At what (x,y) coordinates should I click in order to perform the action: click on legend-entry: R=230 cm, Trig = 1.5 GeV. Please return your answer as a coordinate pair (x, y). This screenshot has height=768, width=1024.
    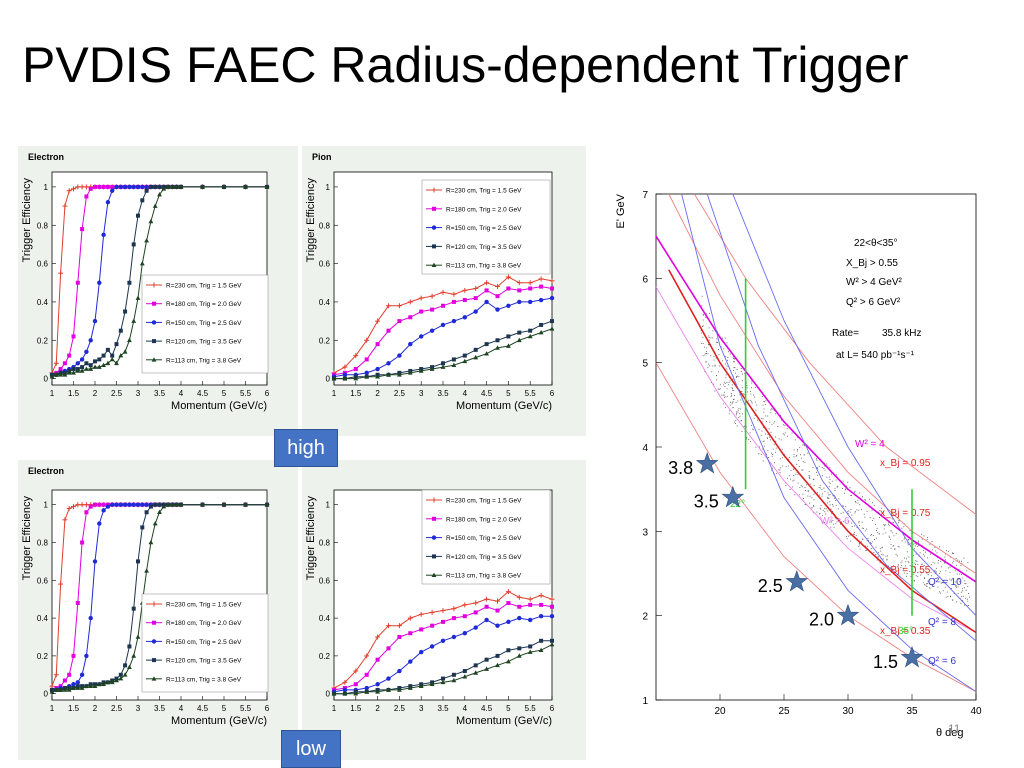
    Looking at the image, I should click on (484, 501).